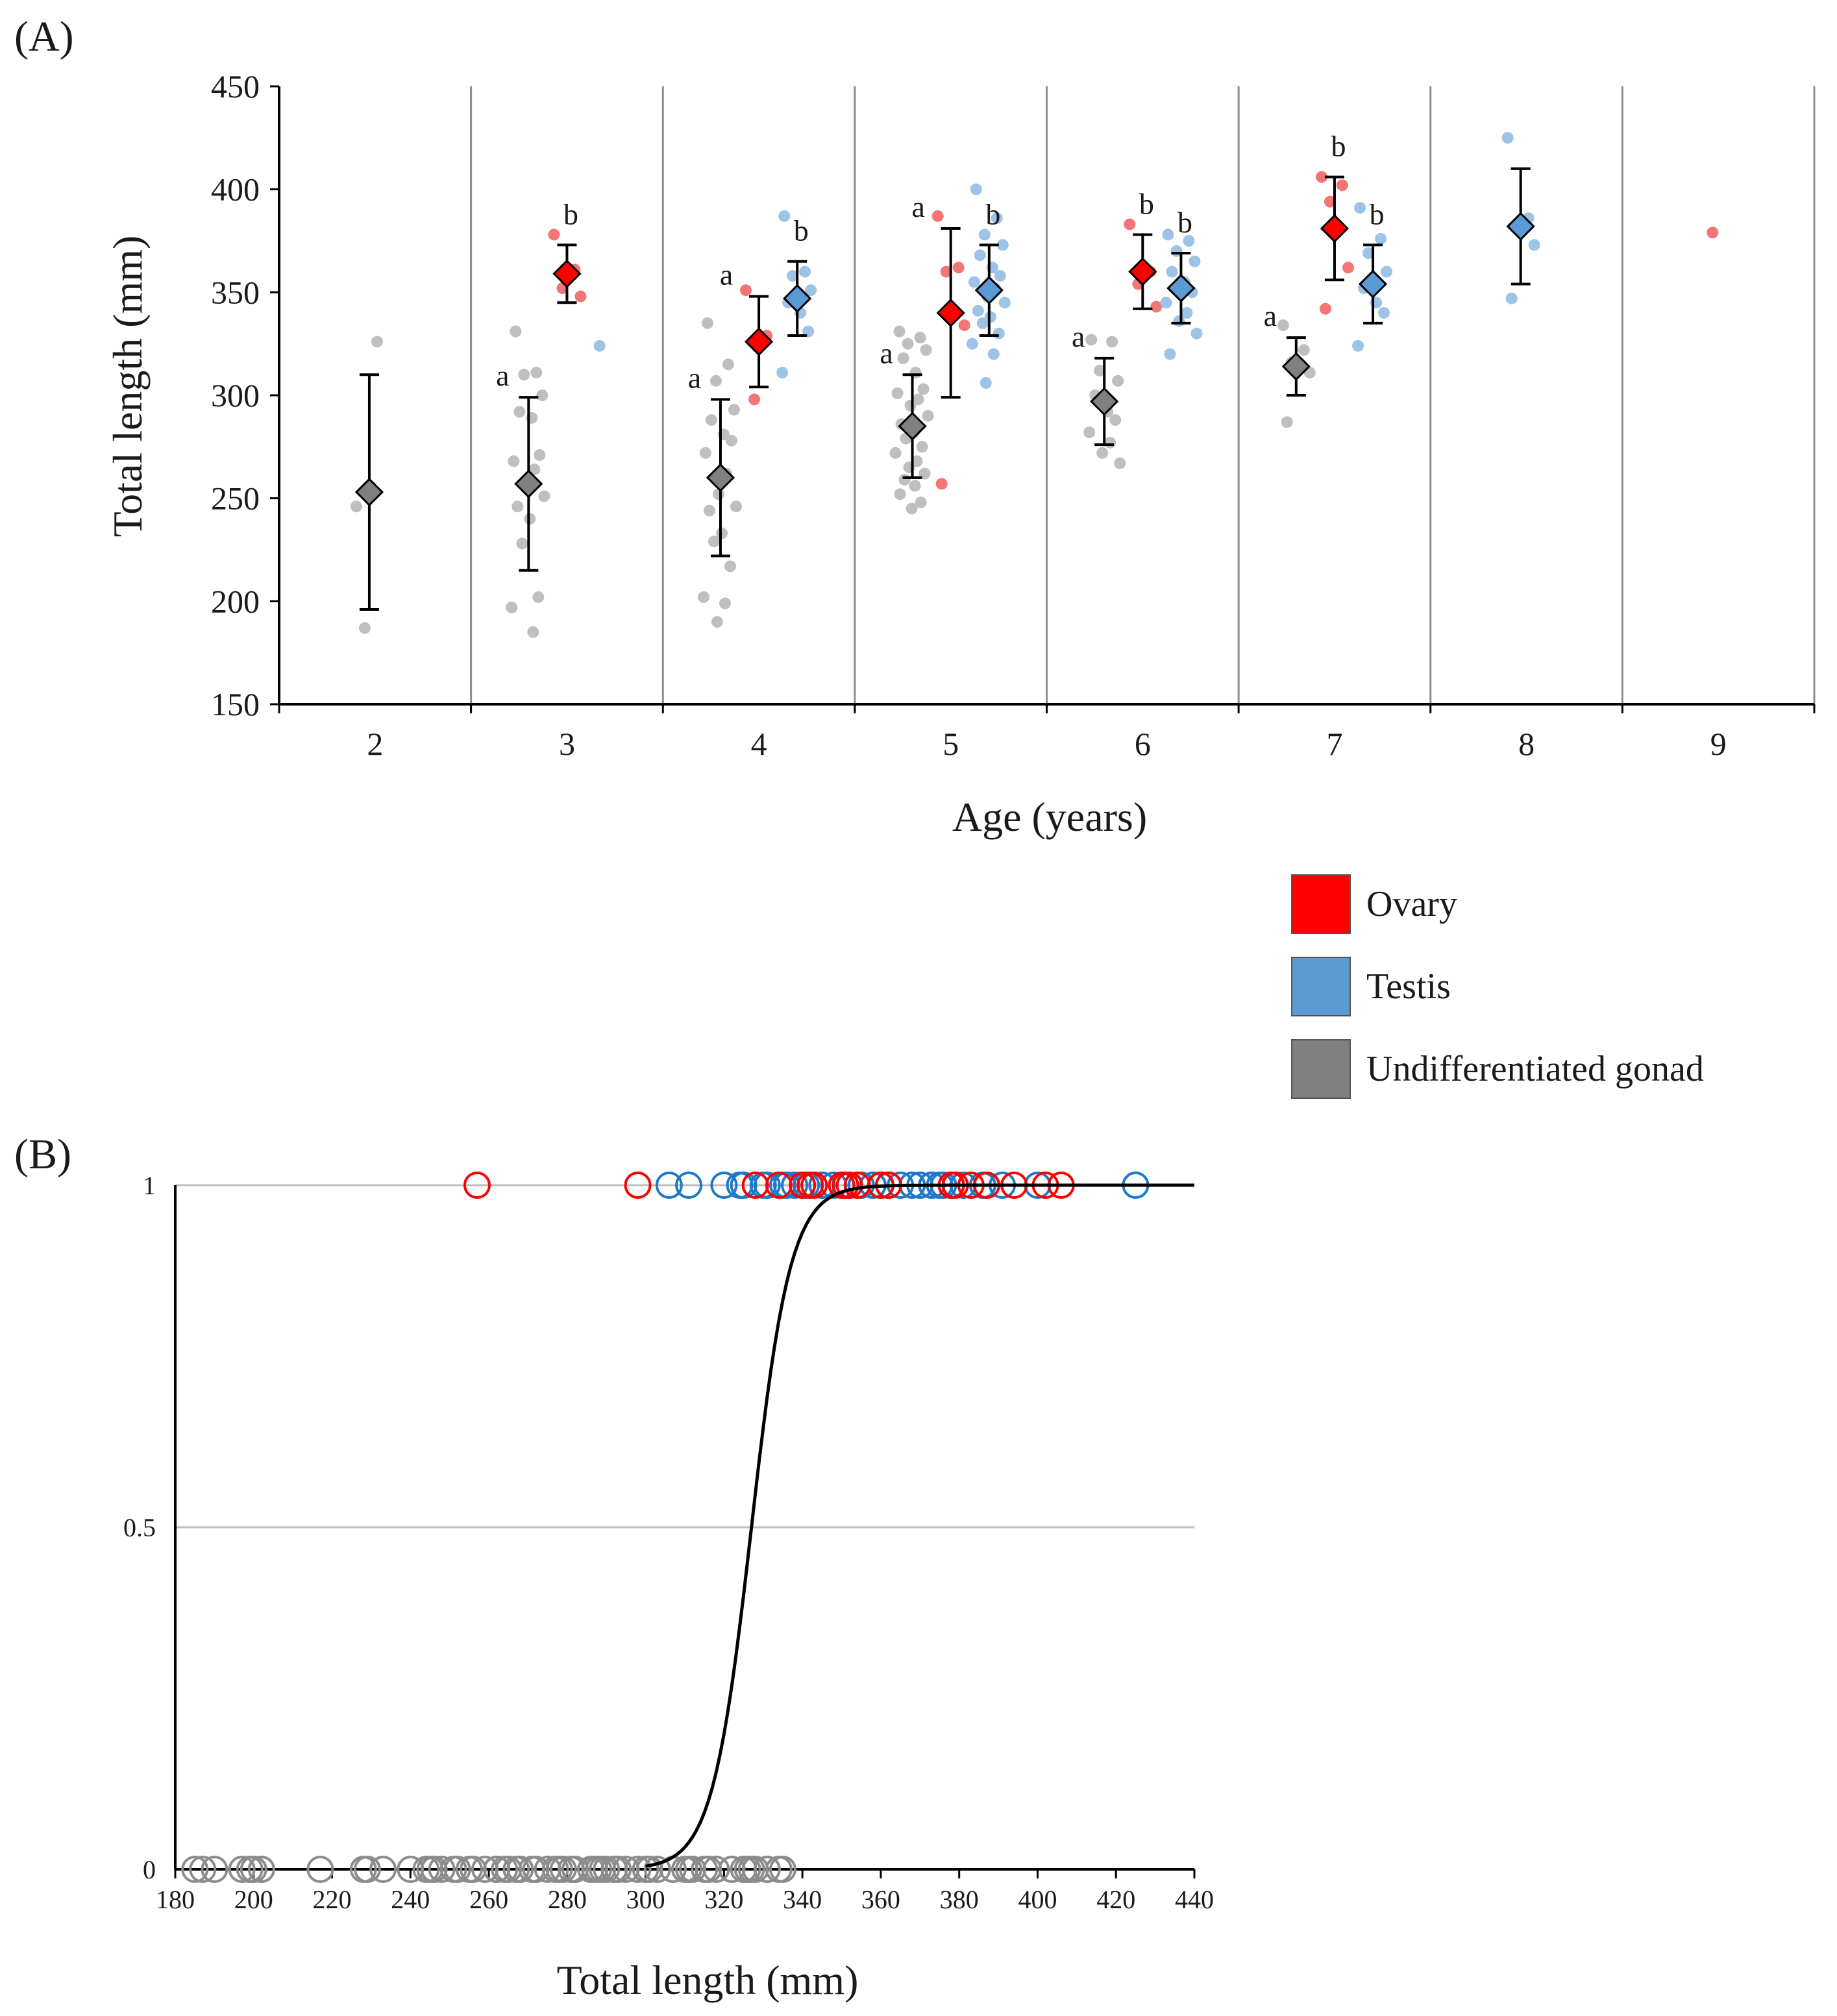 Image resolution: width=1837 pixels, height=2016 pixels. I want to click on y-tick-label: 250, so click(235, 499).